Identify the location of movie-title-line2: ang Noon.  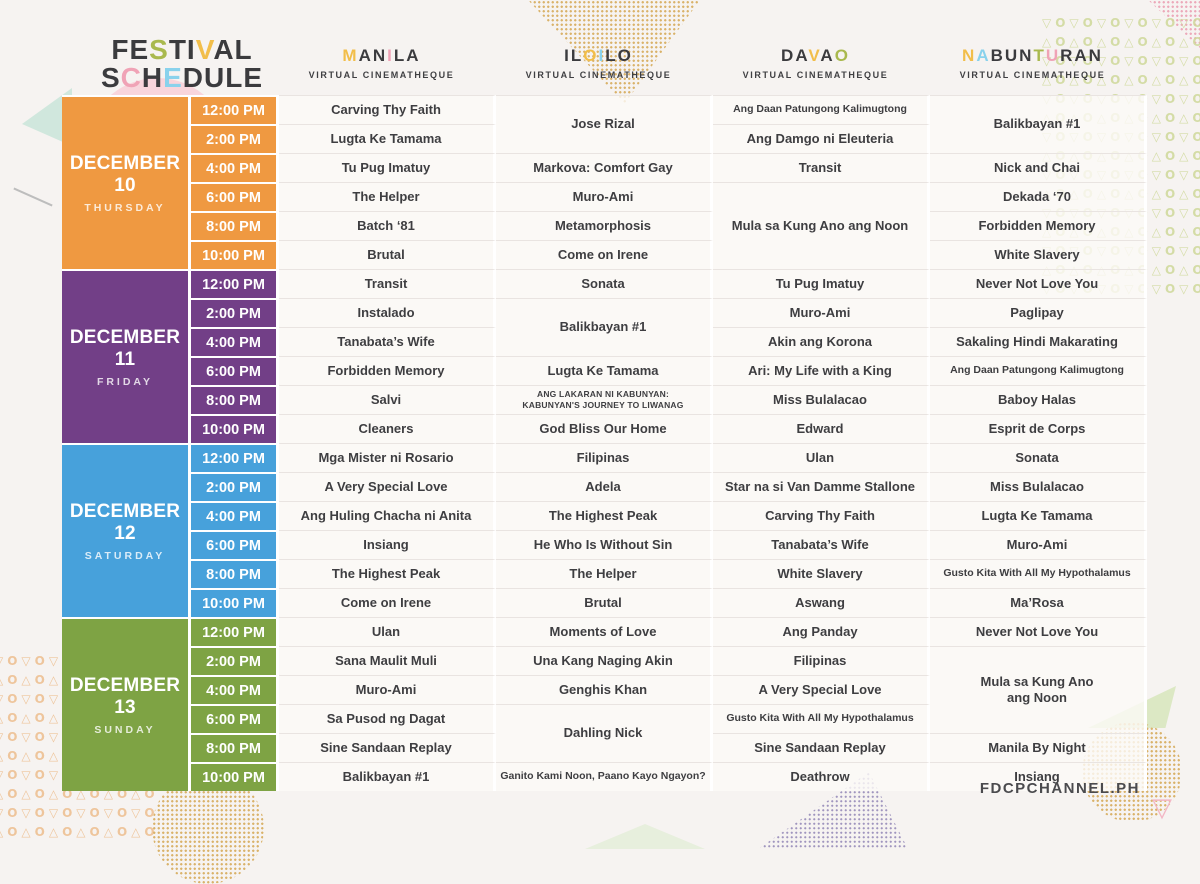
(1037, 697).